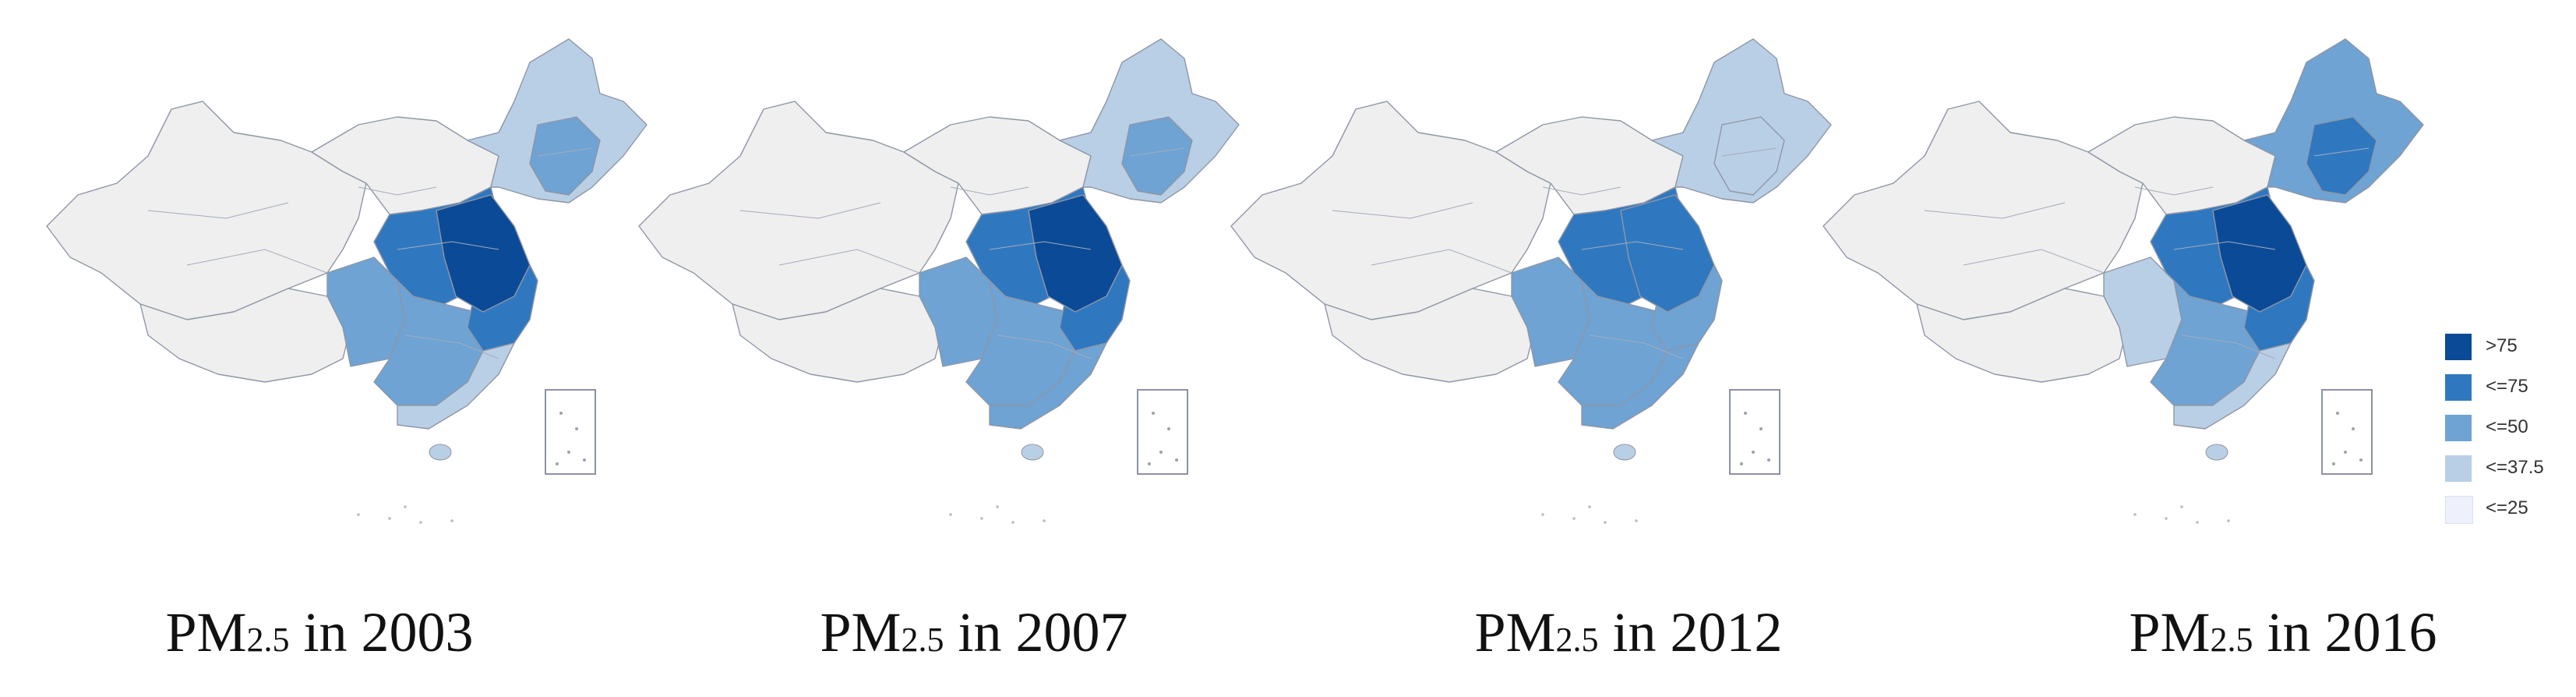  I want to click on legend: >75 <=75 <=50 <=37.5 <=25, so click(2510, 428).